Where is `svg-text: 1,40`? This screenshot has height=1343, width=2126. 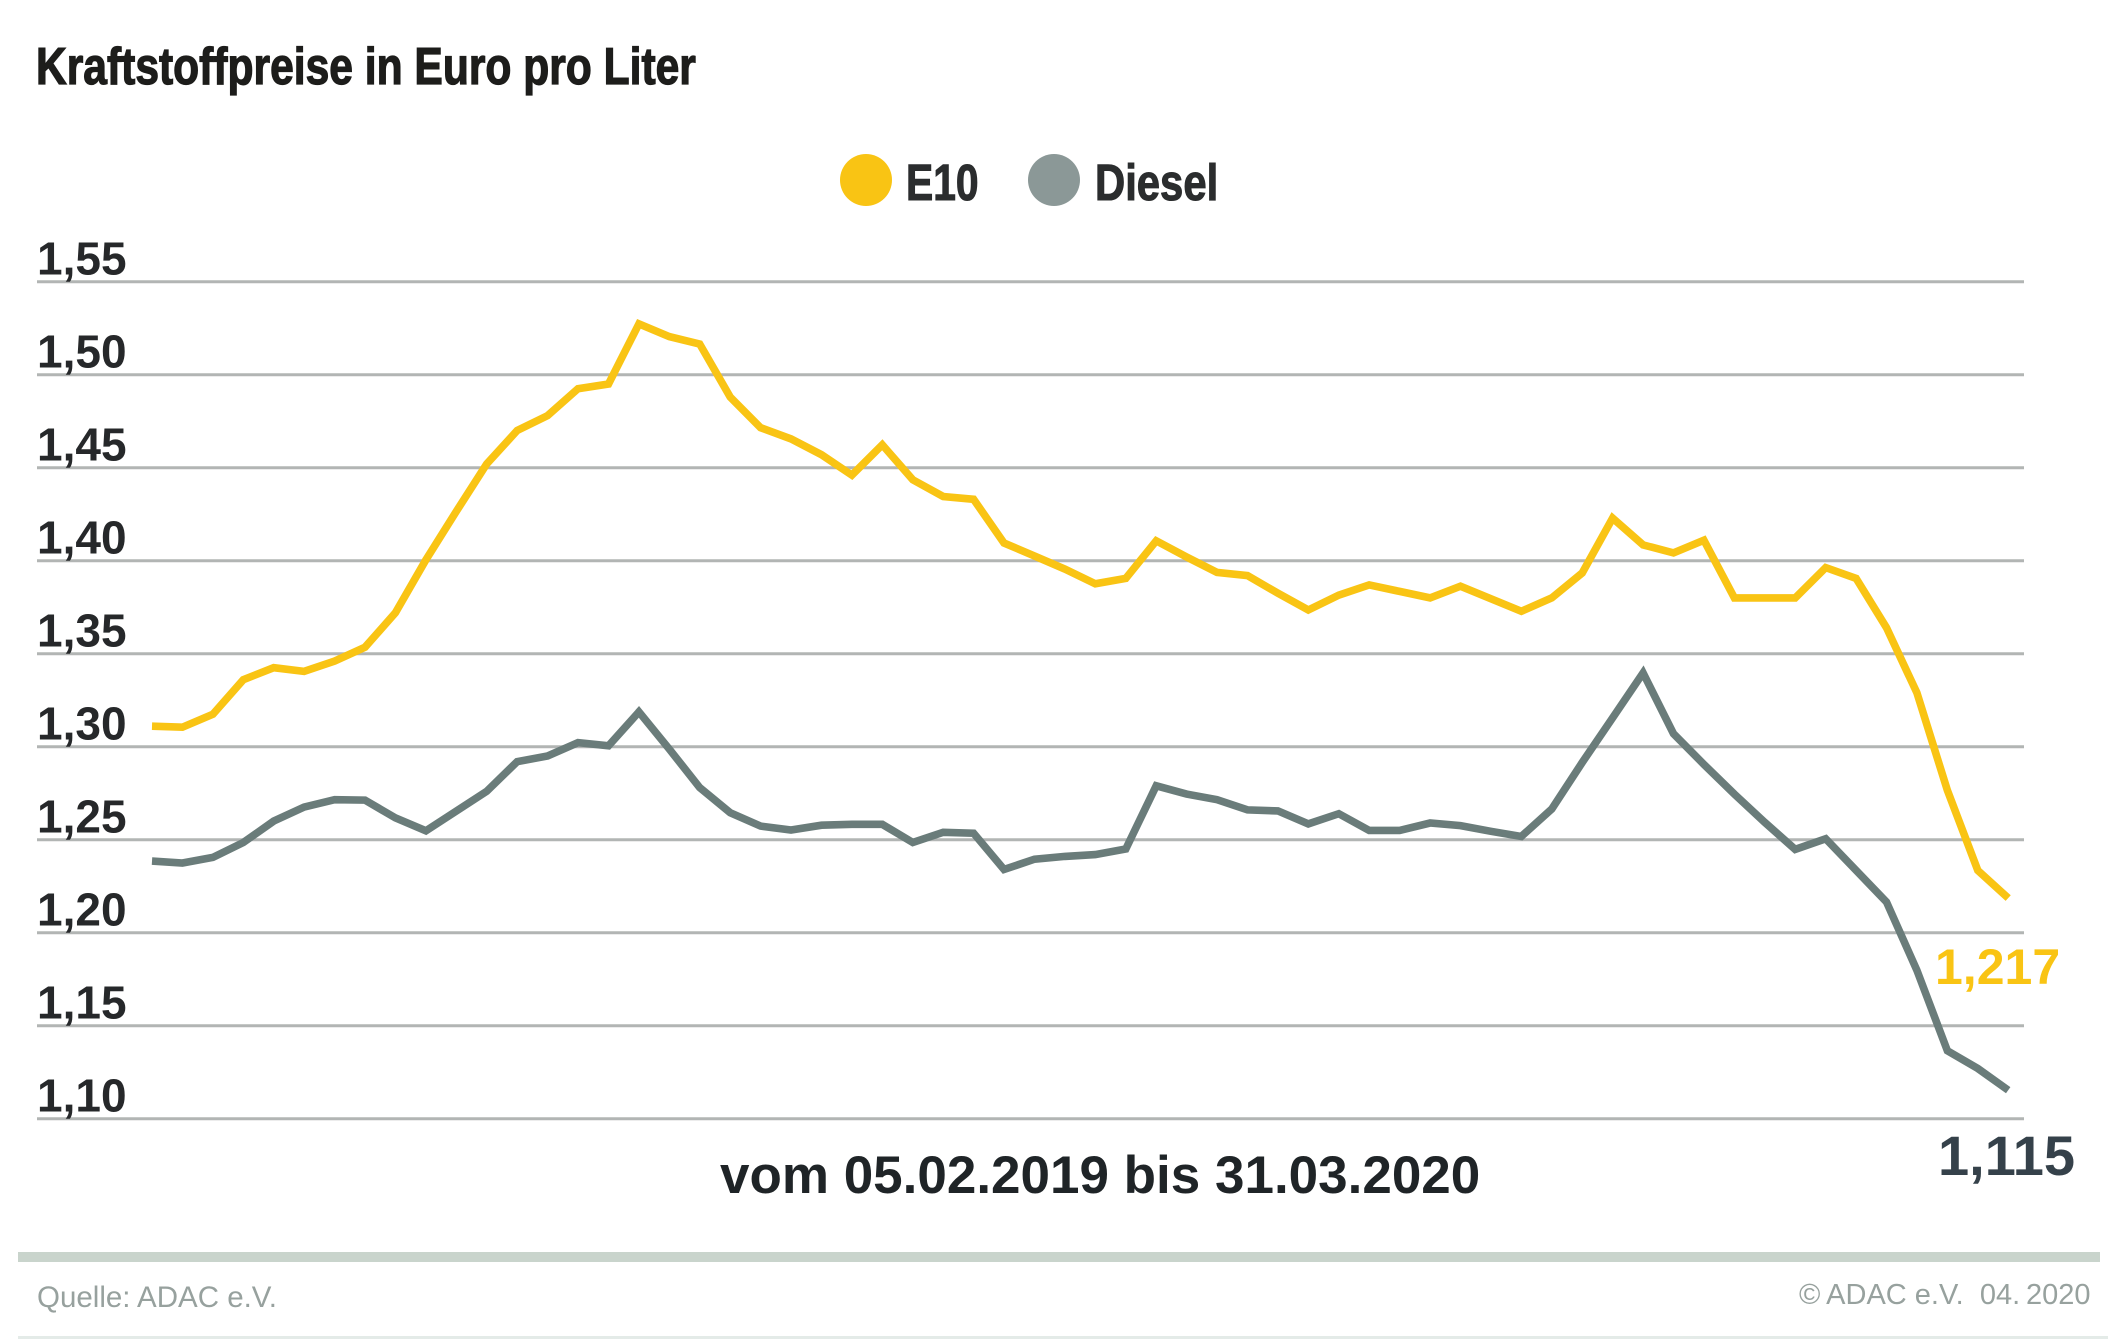 svg-text: 1,40 is located at coordinates (82, 538).